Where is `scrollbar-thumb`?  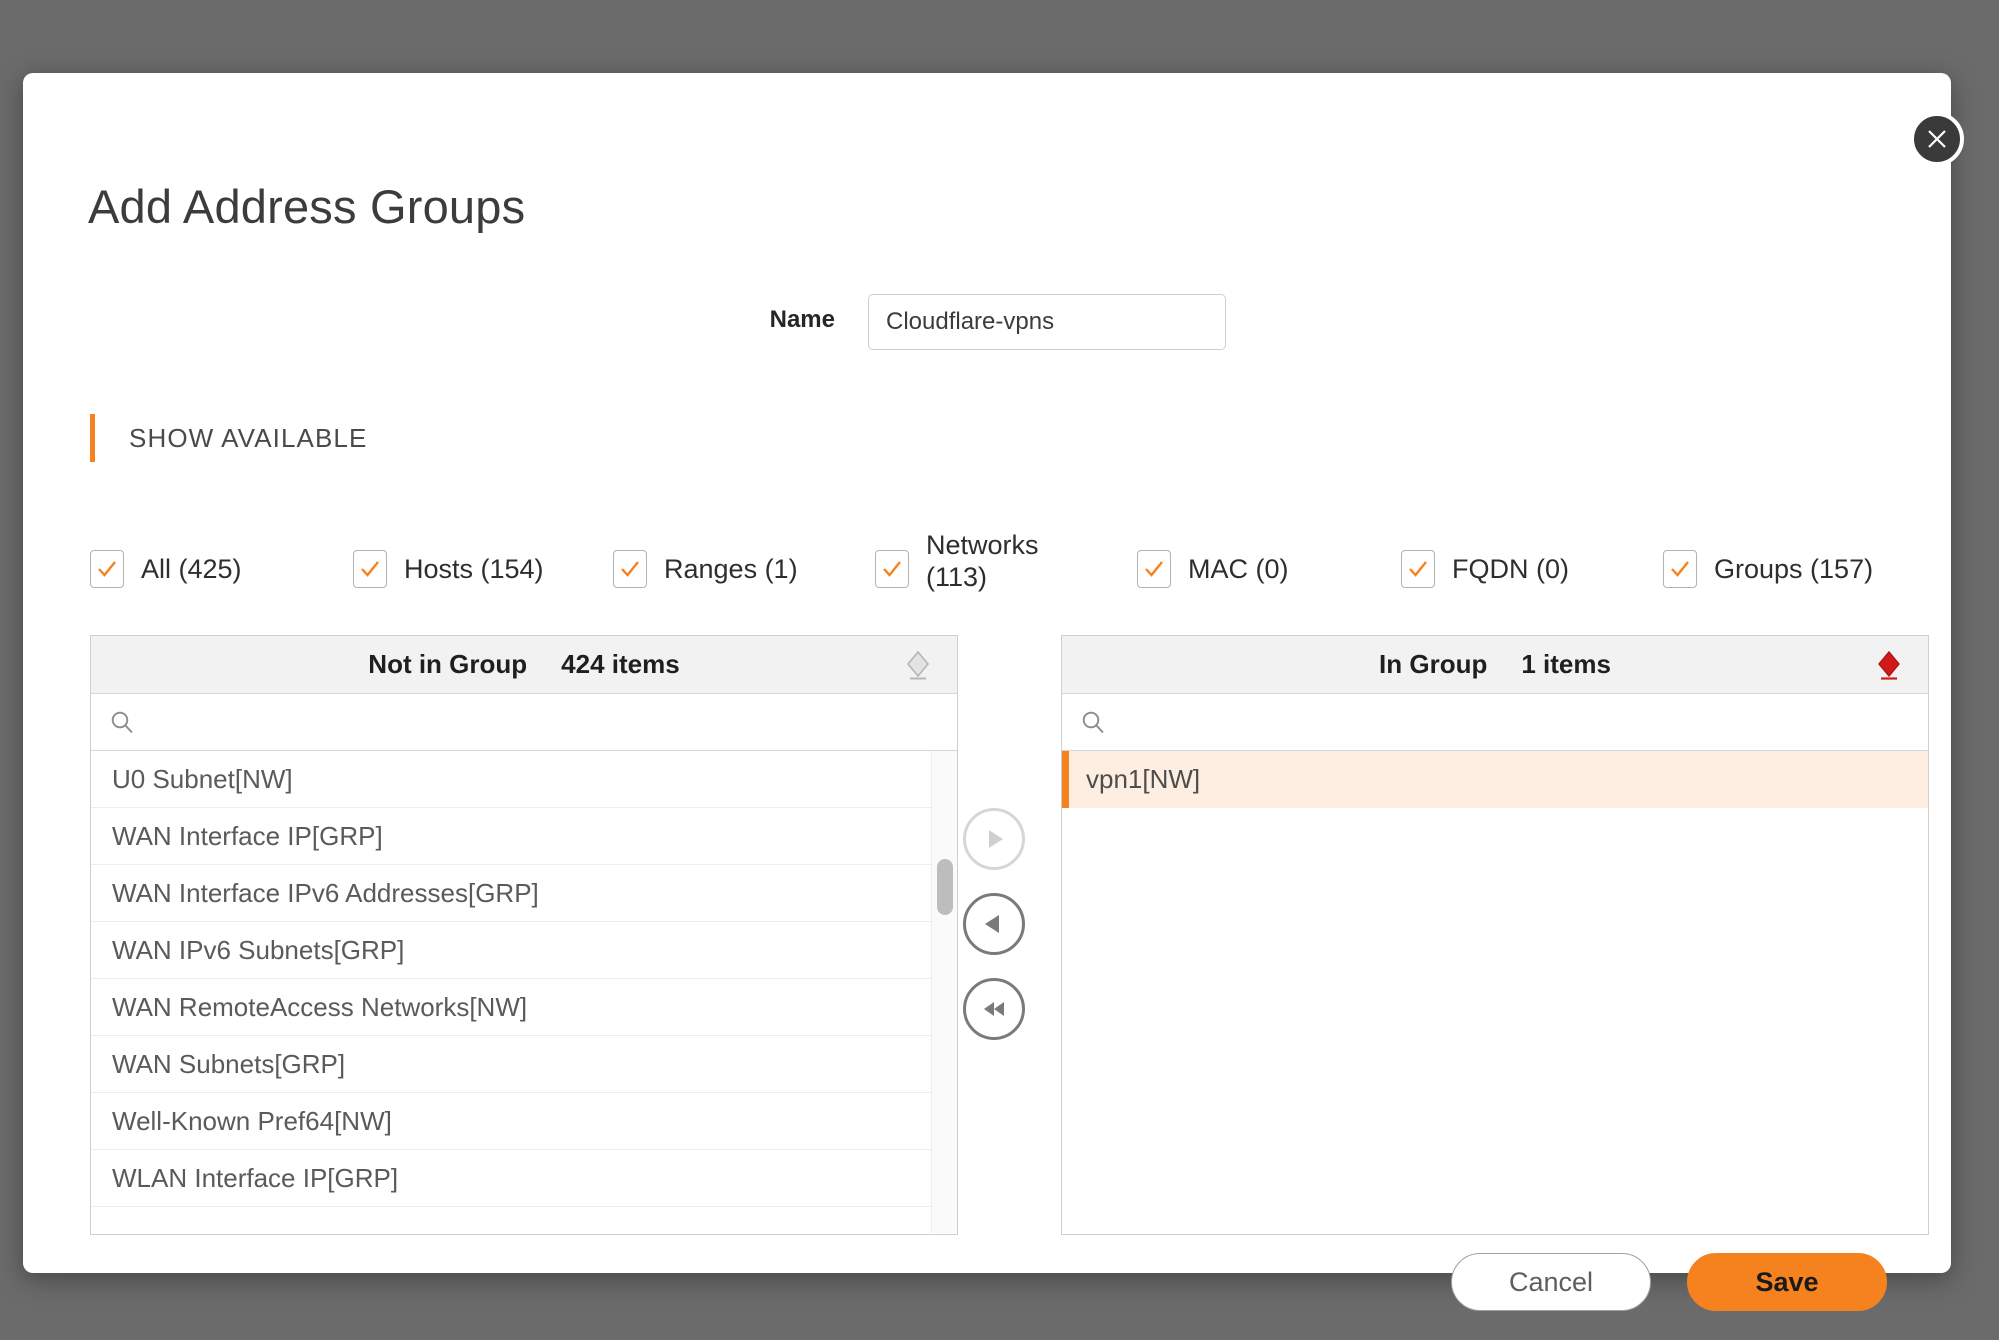 scrollbar-thumb is located at coordinates (945, 887).